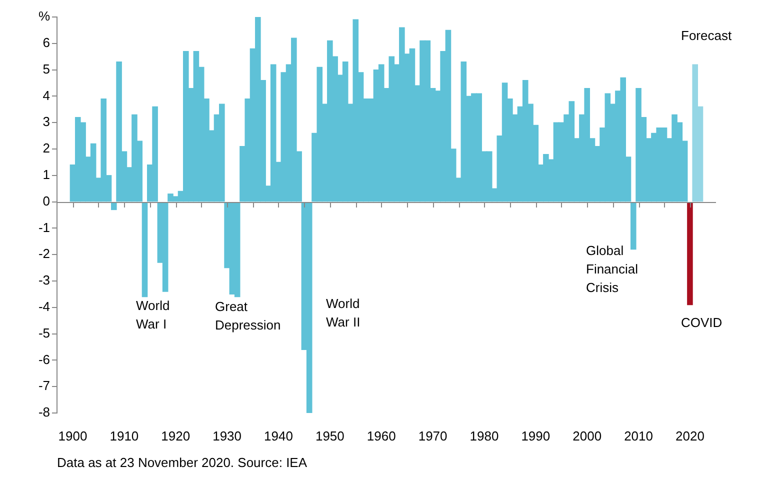 Image resolution: width=776 pixels, height=487 pixels. What do you see at coordinates (44, 280) in the screenshot?
I see `y-tick-label: -3` at bounding box center [44, 280].